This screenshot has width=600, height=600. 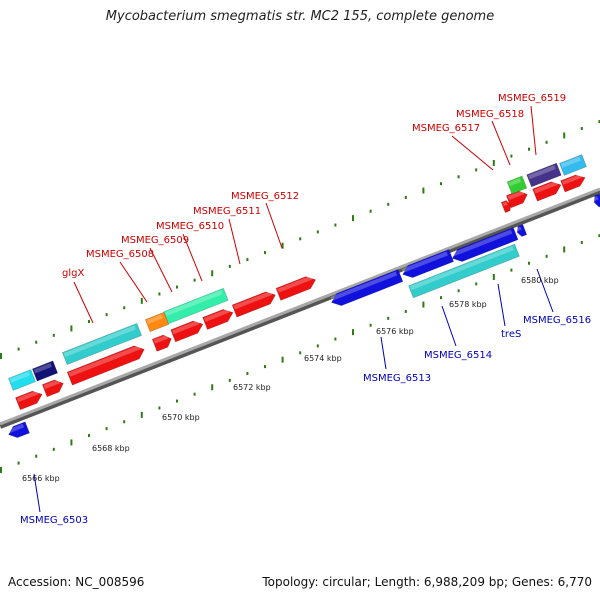 What do you see at coordinates (190, 226) in the screenshot?
I see `gene-label-msmeg-6510: MSMEG_6510` at bounding box center [190, 226].